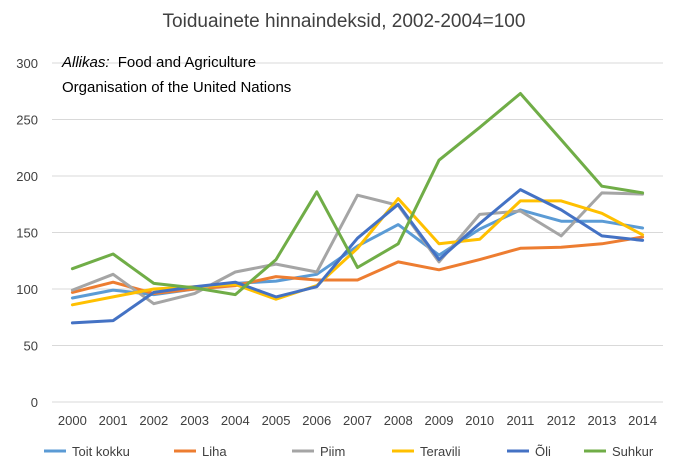 The height and width of the screenshot is (465, 688). I want to click on x-tick-label: 2007, so click(357, 420).